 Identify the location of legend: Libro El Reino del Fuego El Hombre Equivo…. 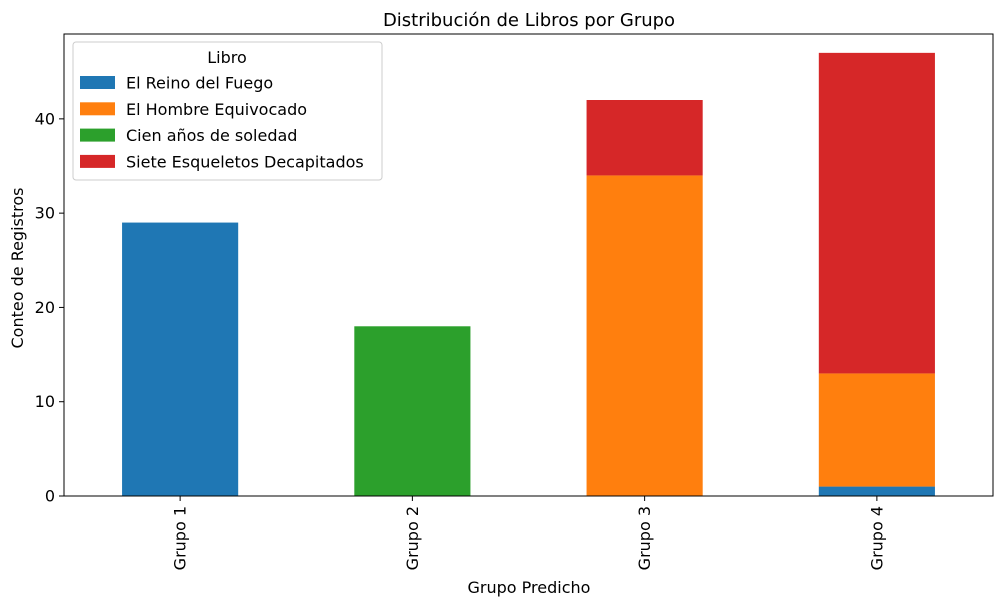
(227, 111).